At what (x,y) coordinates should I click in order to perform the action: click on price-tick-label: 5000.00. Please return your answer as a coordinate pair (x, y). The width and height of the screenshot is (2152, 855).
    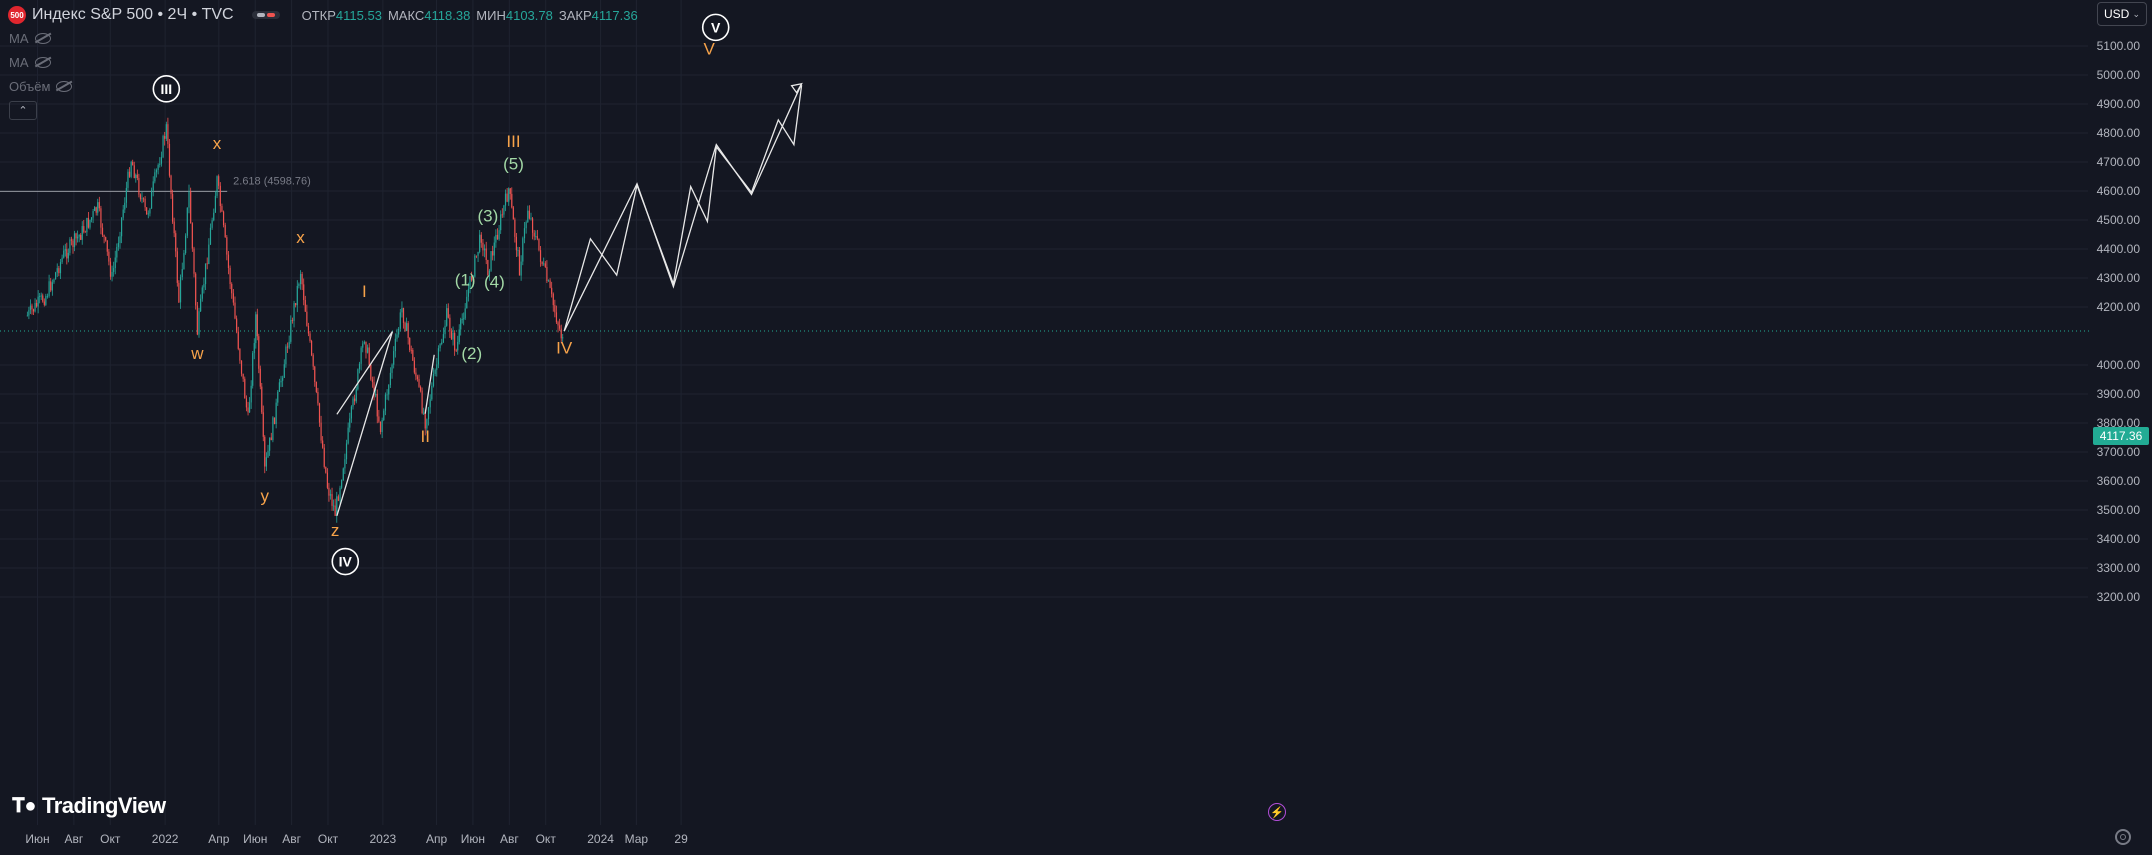
    Looking at the image, I should click on (2119, 75).